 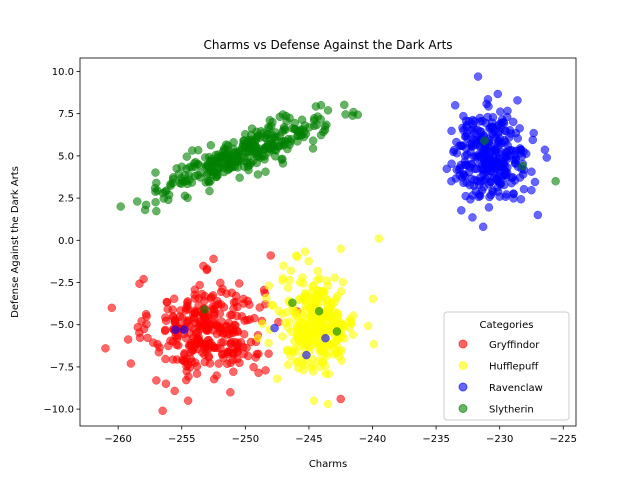 What do you see at coordinates (58, 410) in the screenshot?
I see `y-tick-label: −10.0` at bounding box center [58, 410].